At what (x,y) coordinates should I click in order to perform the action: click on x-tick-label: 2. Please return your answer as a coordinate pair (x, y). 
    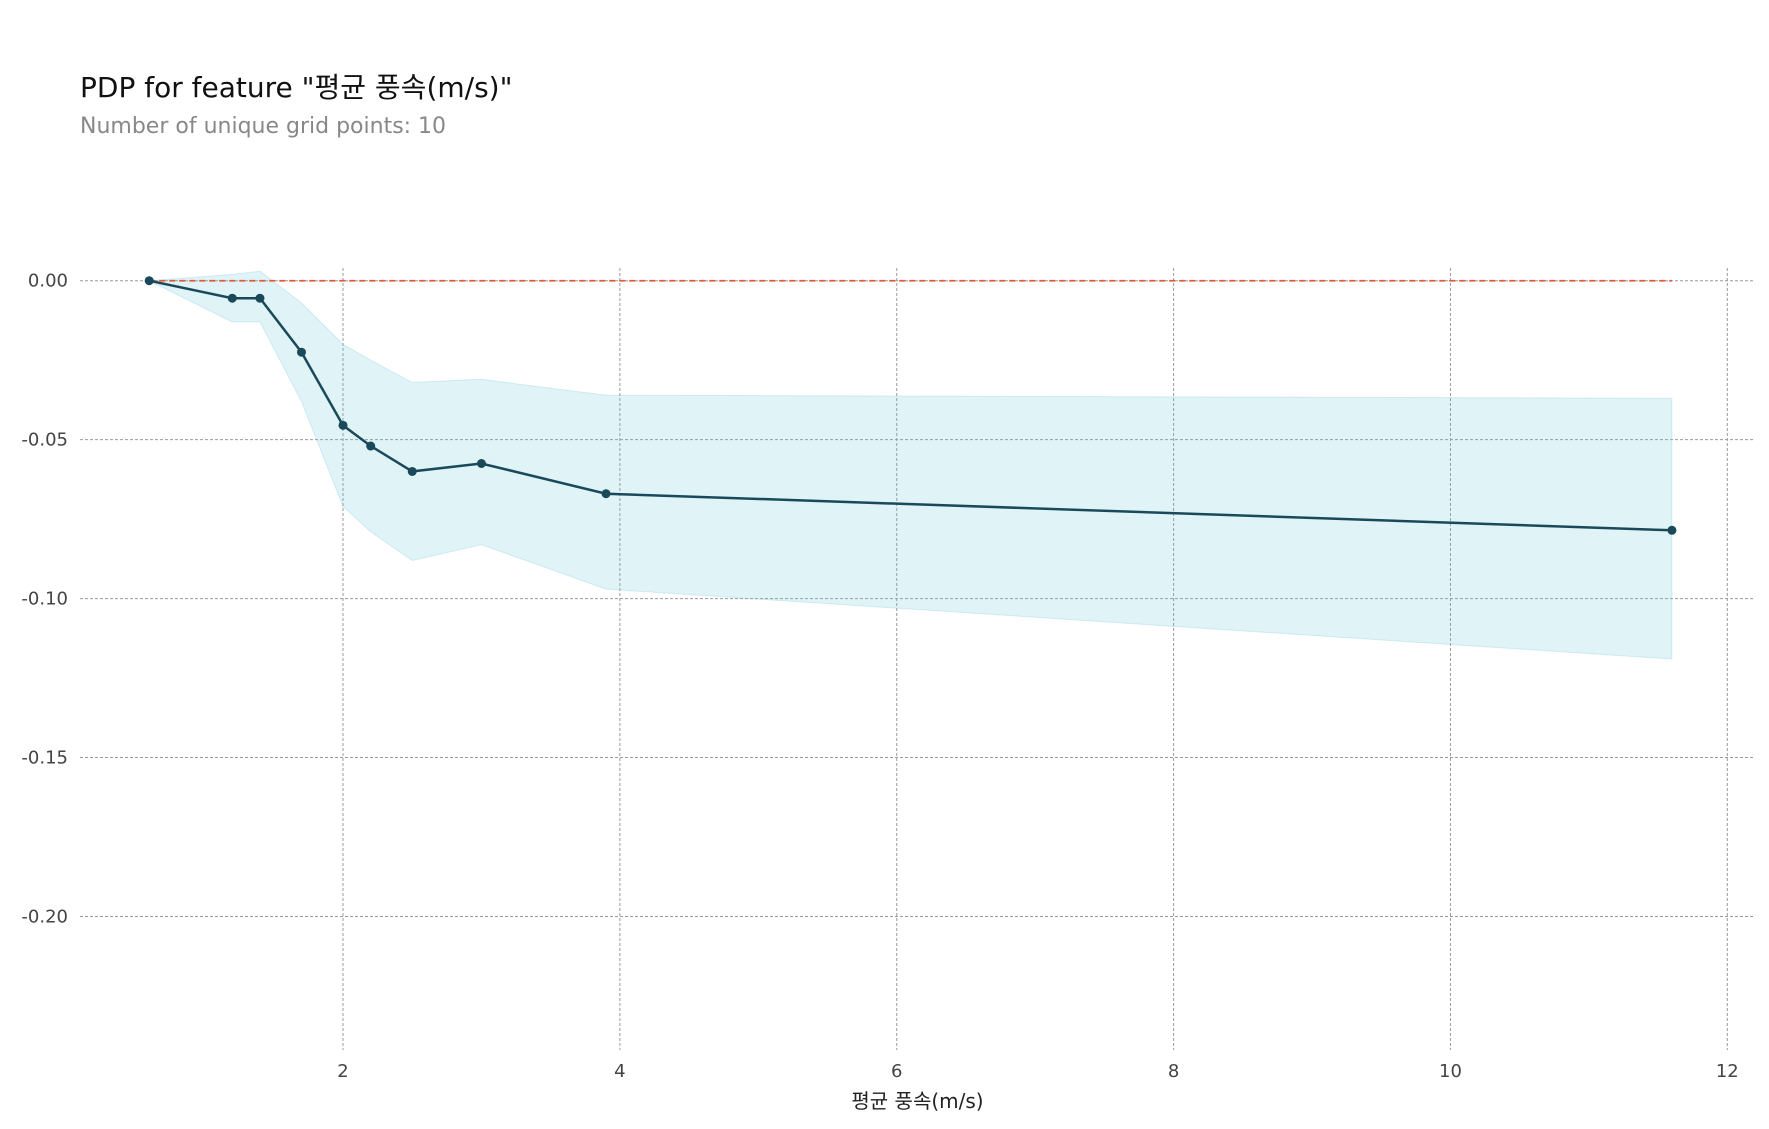
    Looking at the image, I should click on (342, 1071).